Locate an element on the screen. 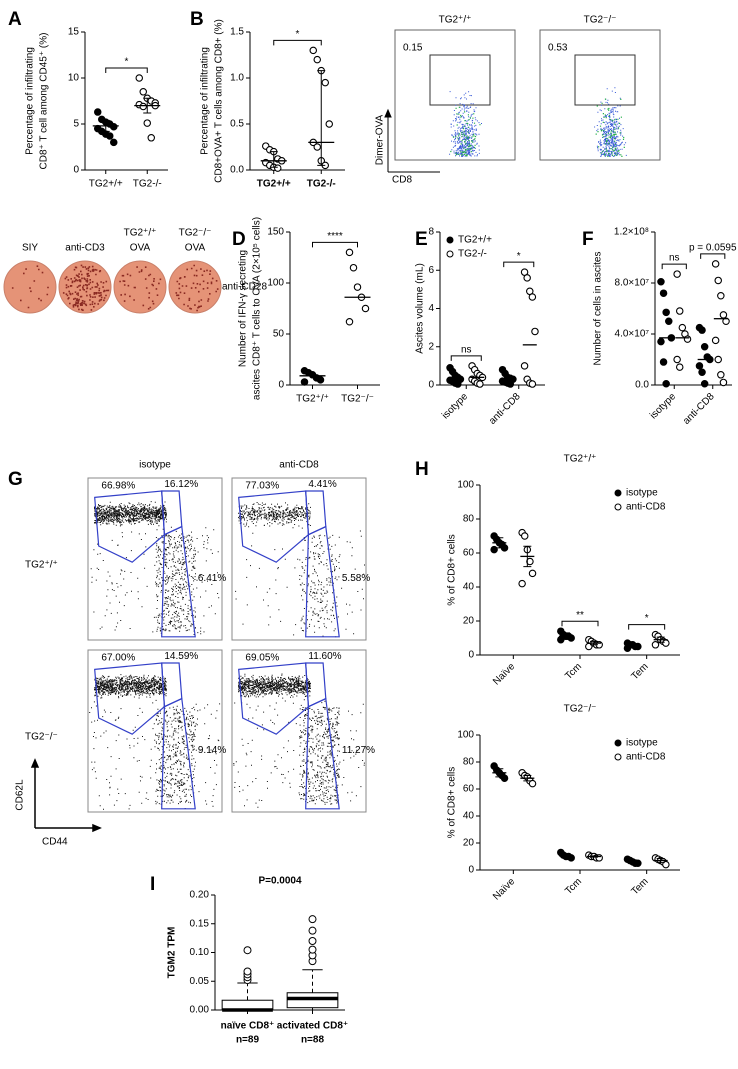  x-tick-label: TG2+/+ is located at coordinates (274, 184).